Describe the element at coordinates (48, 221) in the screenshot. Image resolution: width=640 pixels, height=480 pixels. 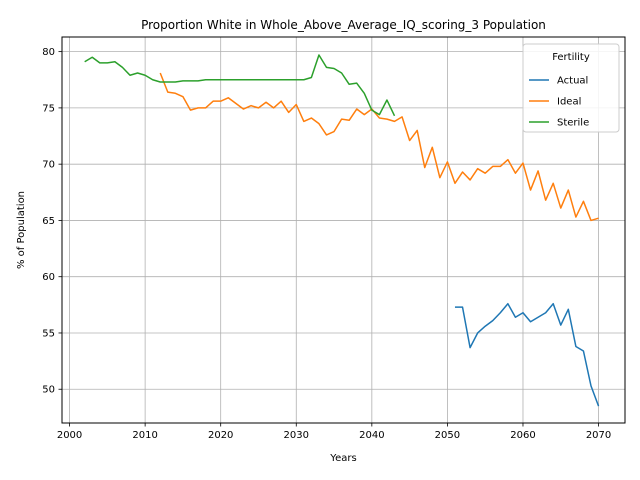
I see `y-tick-label: 65` at that location.